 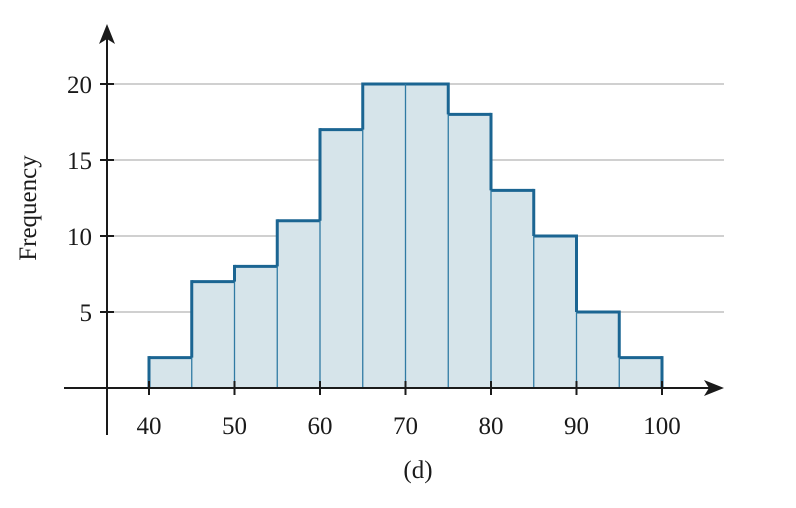 I want to click on y-tick-label-10: 10, so click(x=79, y=237).